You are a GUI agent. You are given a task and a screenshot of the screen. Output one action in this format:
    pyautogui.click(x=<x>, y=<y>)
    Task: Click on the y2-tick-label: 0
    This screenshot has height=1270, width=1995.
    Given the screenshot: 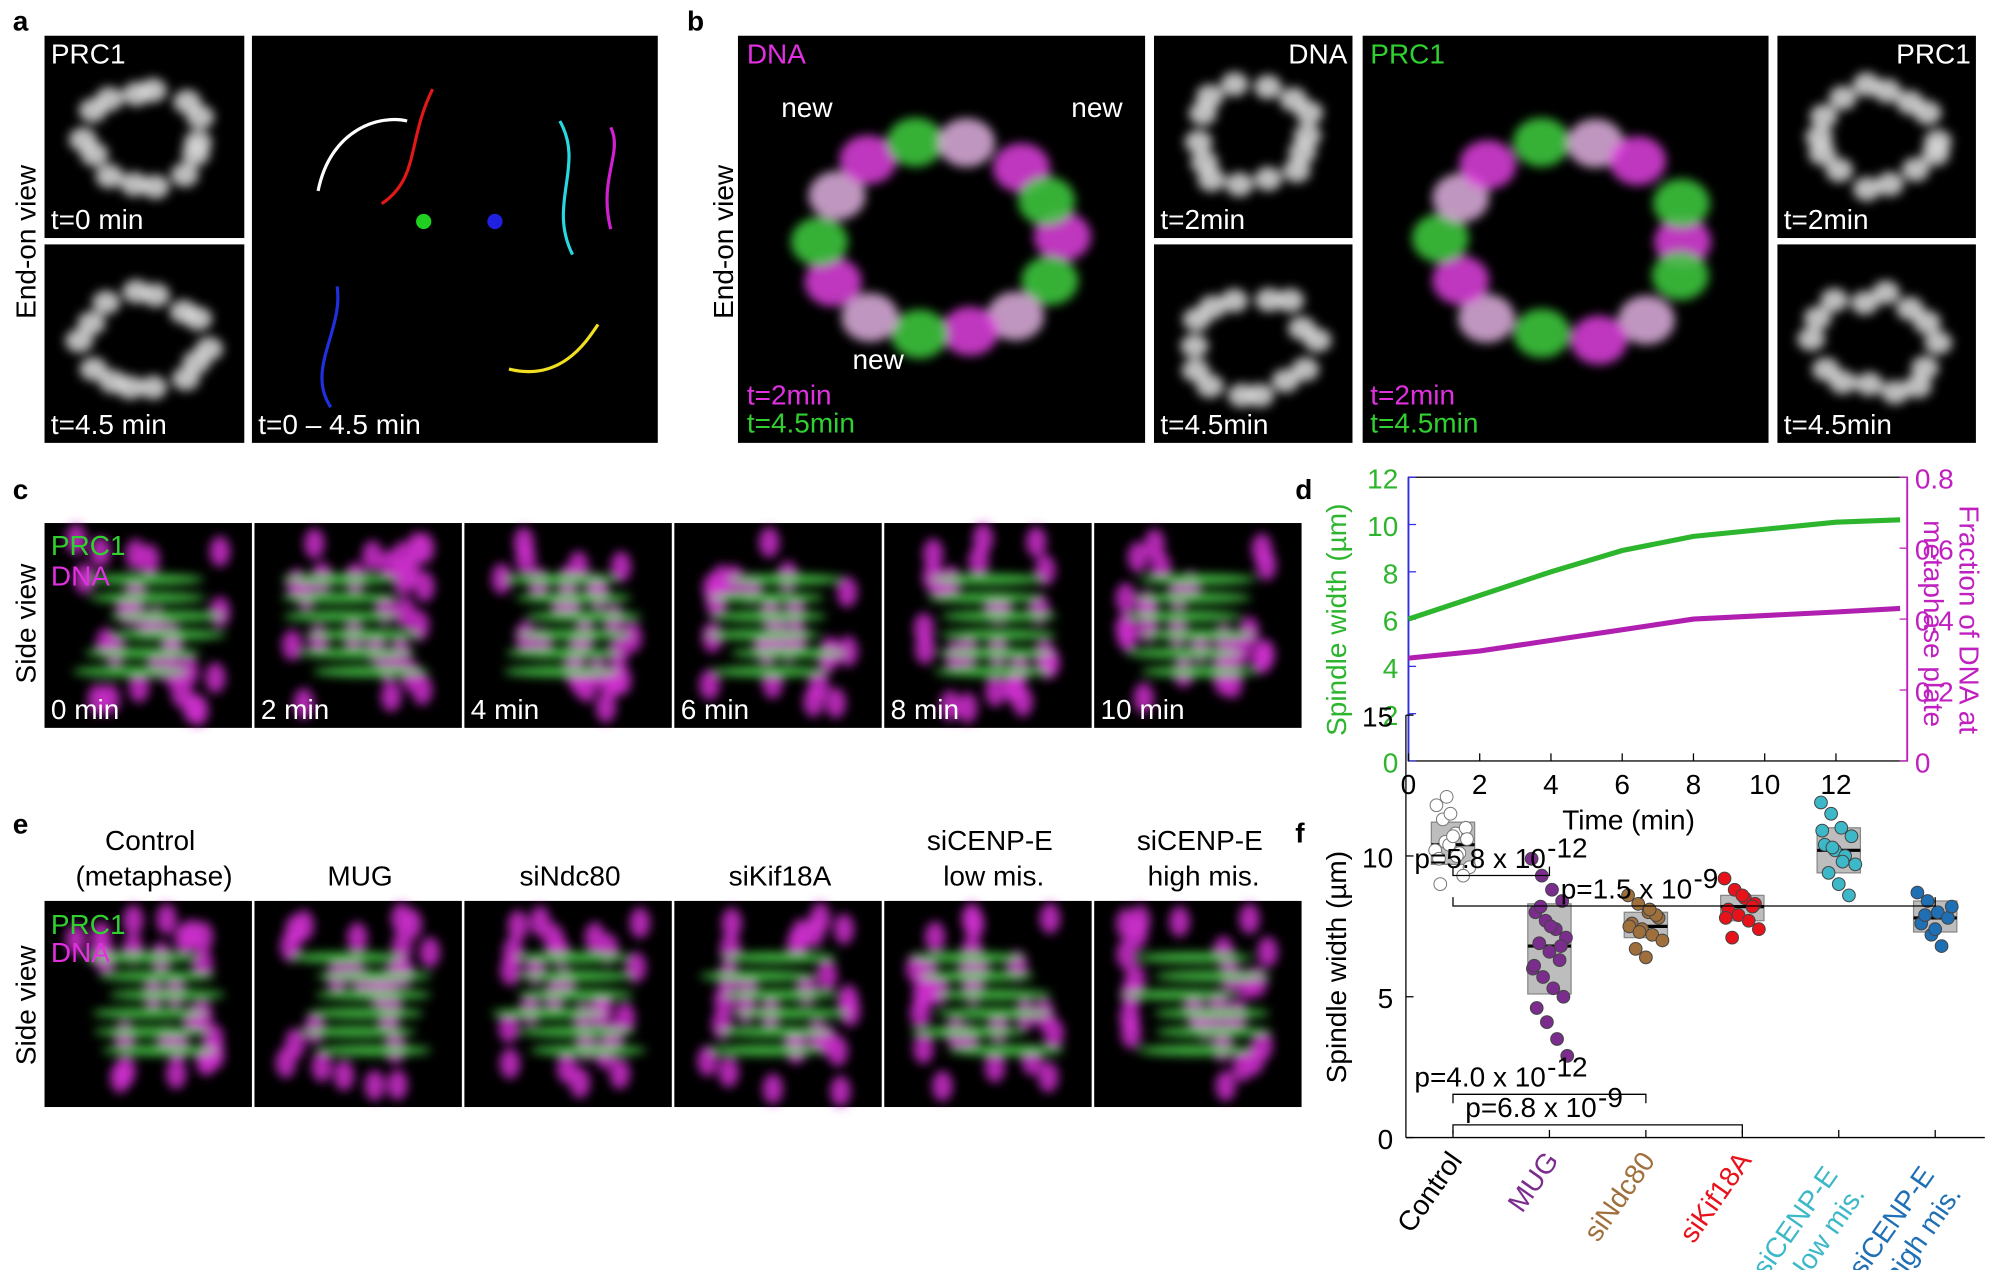 What is the action you would take?
    pyautogui.click(x=1923, y=762)
    